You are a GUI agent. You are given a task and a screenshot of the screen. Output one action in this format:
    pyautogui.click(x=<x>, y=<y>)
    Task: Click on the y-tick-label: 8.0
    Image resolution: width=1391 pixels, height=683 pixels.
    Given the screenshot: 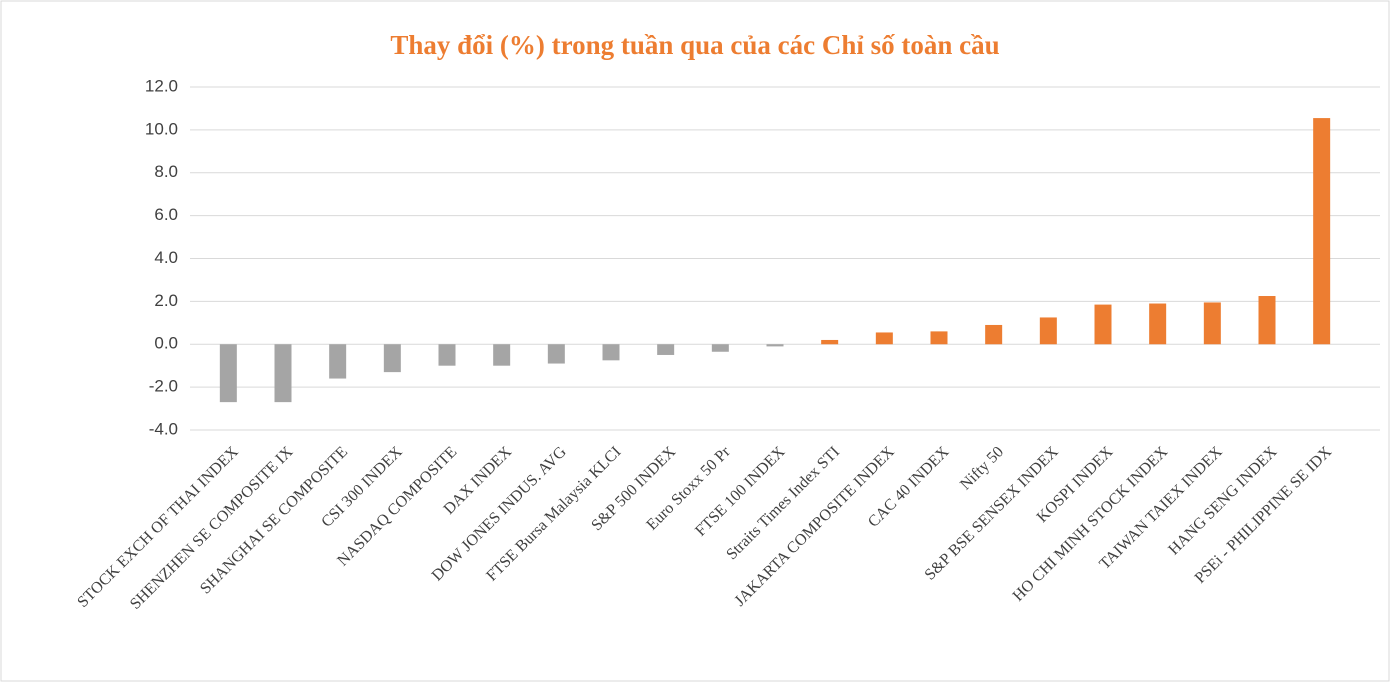 What is the action you would take?
    pyautogui.click(x=166, y=171)
    